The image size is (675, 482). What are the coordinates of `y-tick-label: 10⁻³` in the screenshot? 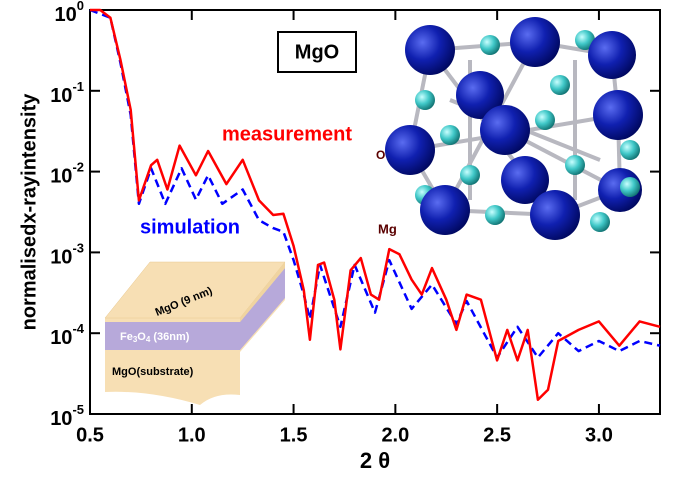 It's located at (67, 255).